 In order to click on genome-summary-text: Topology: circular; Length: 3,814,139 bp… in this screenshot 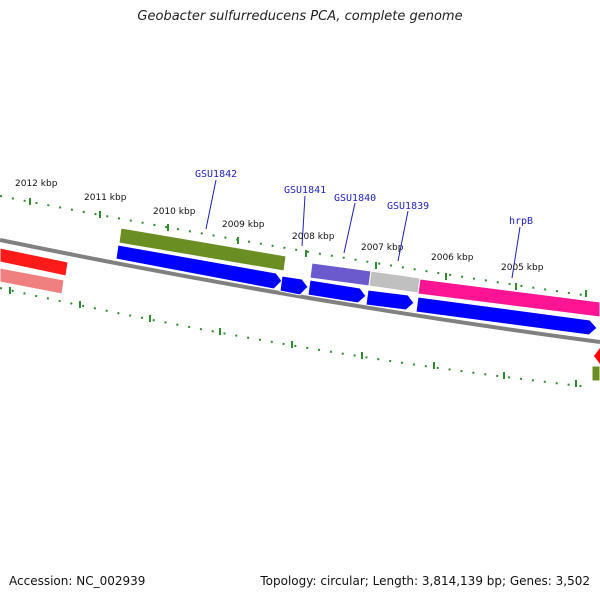, I will do `click(425, 581)`.